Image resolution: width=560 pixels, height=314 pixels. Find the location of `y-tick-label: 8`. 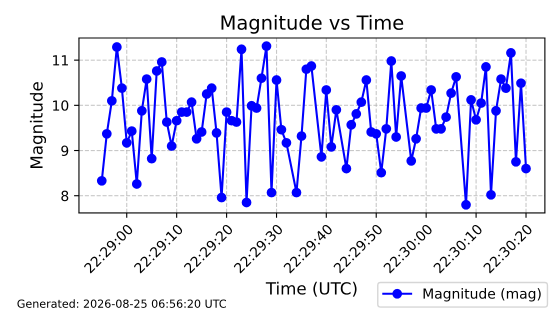

y-tick-label: 8 is located at coordinates (64, 196).